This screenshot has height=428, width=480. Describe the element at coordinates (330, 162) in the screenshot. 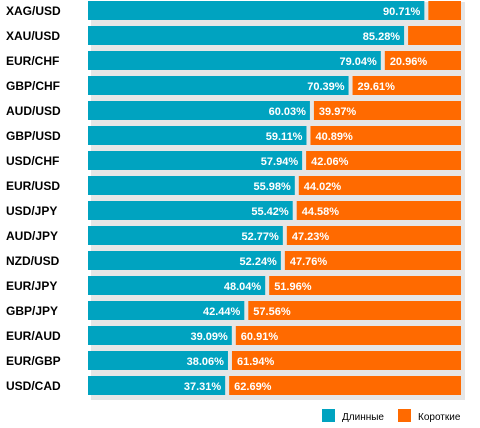

I see `short-value-label: 42.06%` at that location.